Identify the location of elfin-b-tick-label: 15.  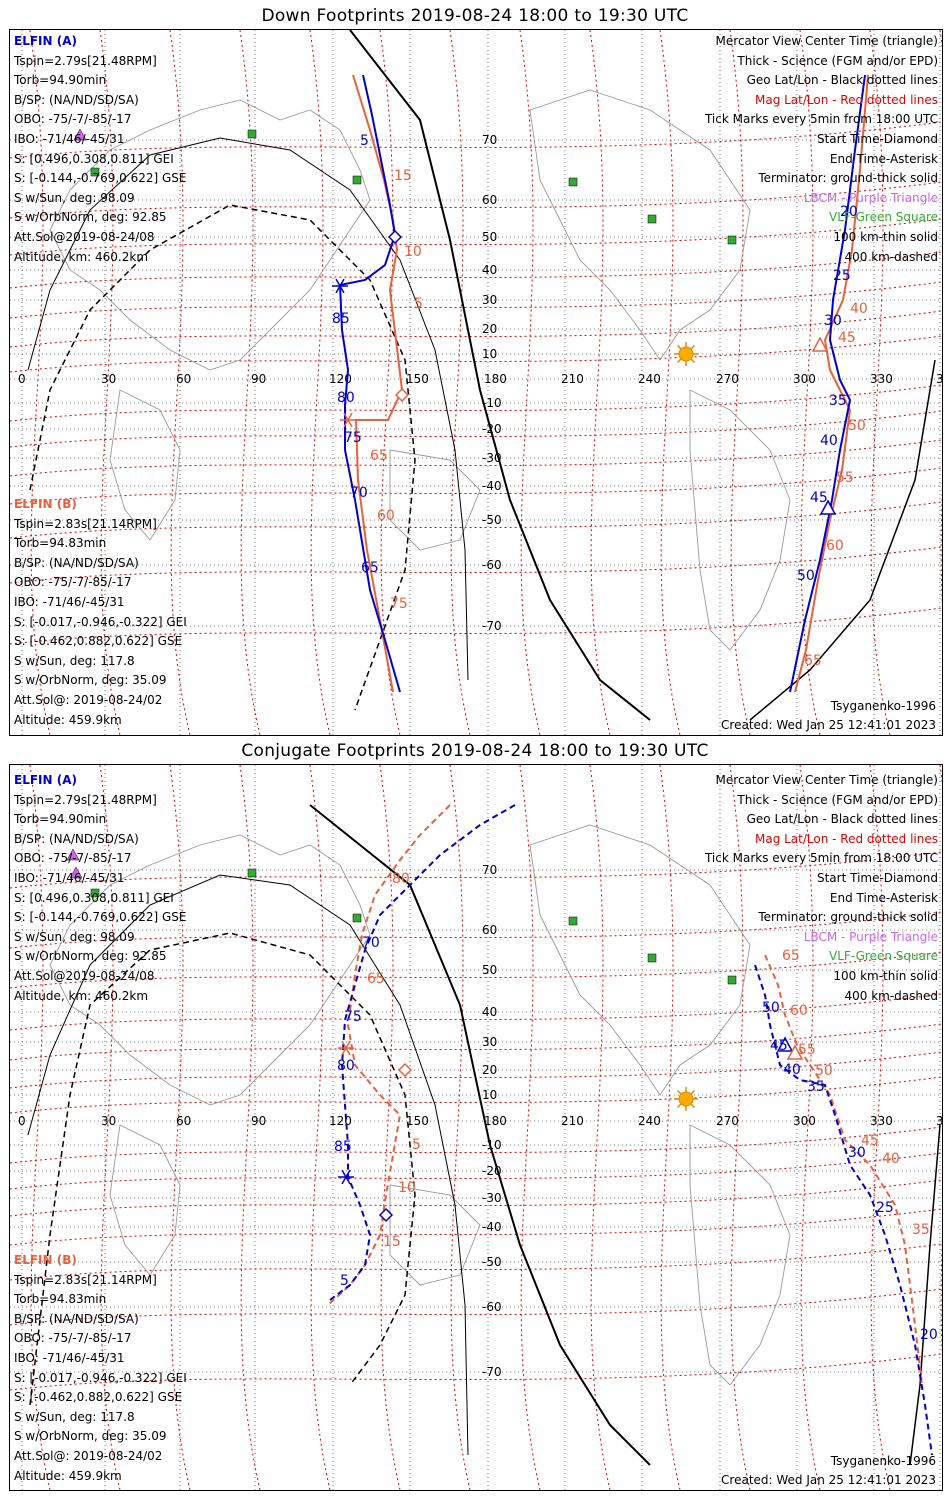
(392, 1242).